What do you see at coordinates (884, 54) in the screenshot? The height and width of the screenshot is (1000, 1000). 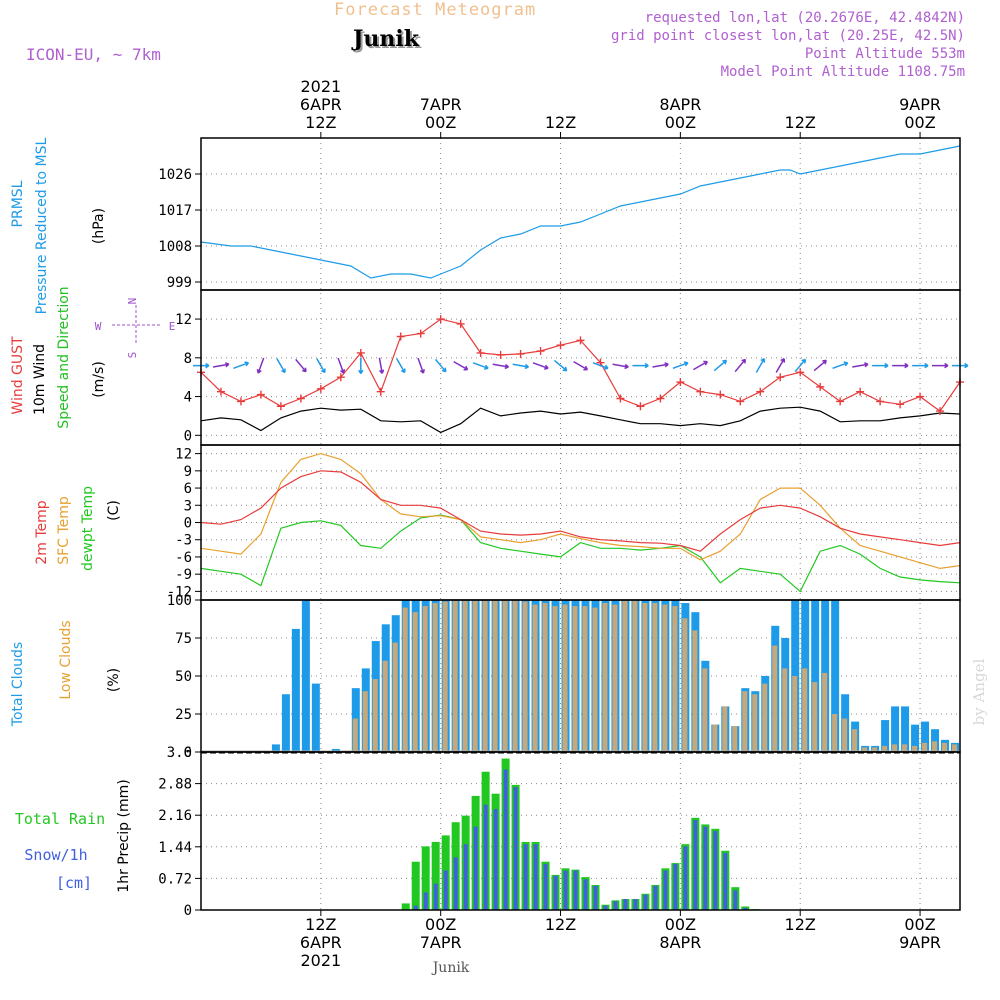 I see `point-altitude: Point Altitude 553m` at bounding box center [884, 54].